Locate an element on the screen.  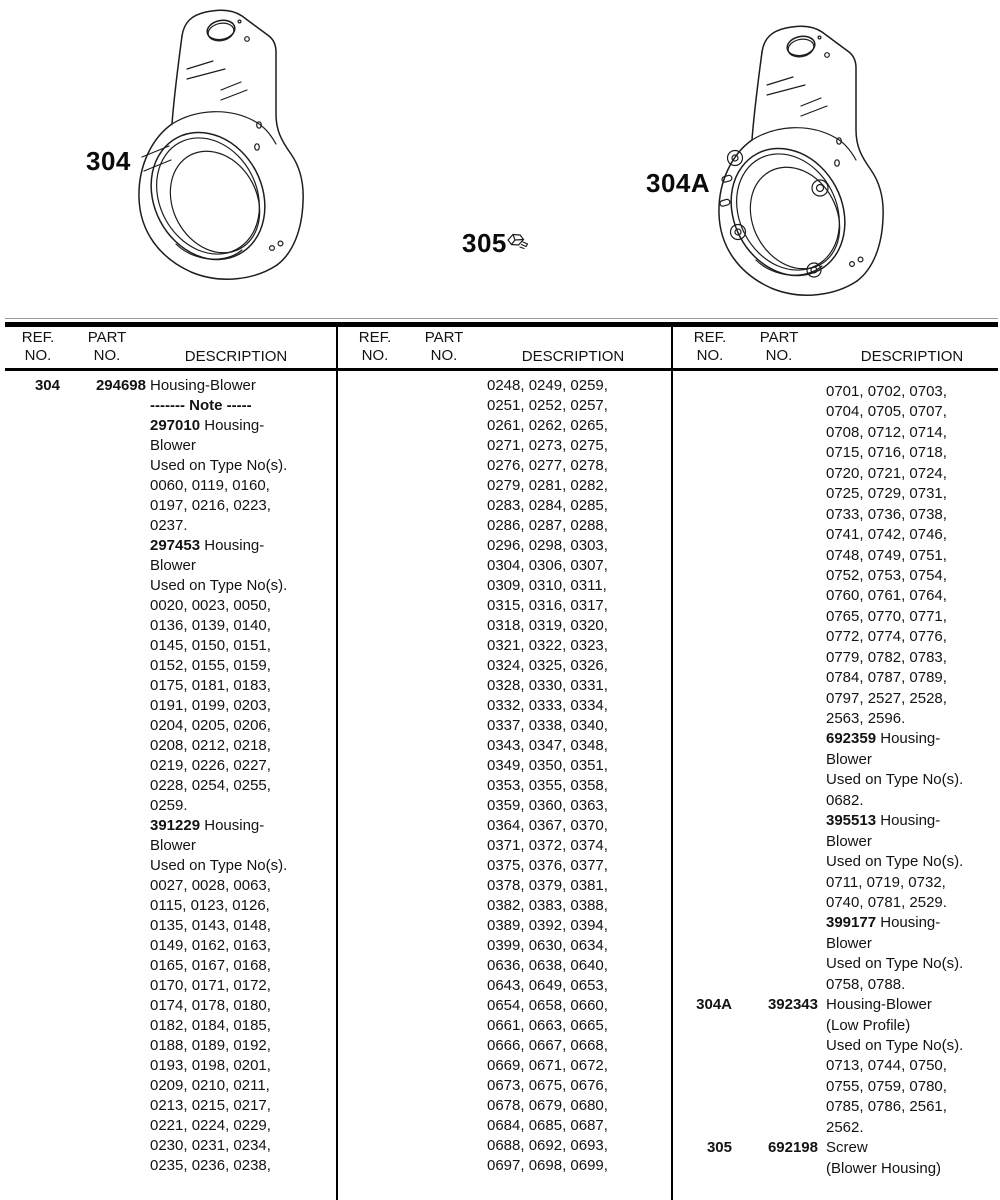
description-cell: 0797, 2527, 2528, is located at coordinates (886, 698).